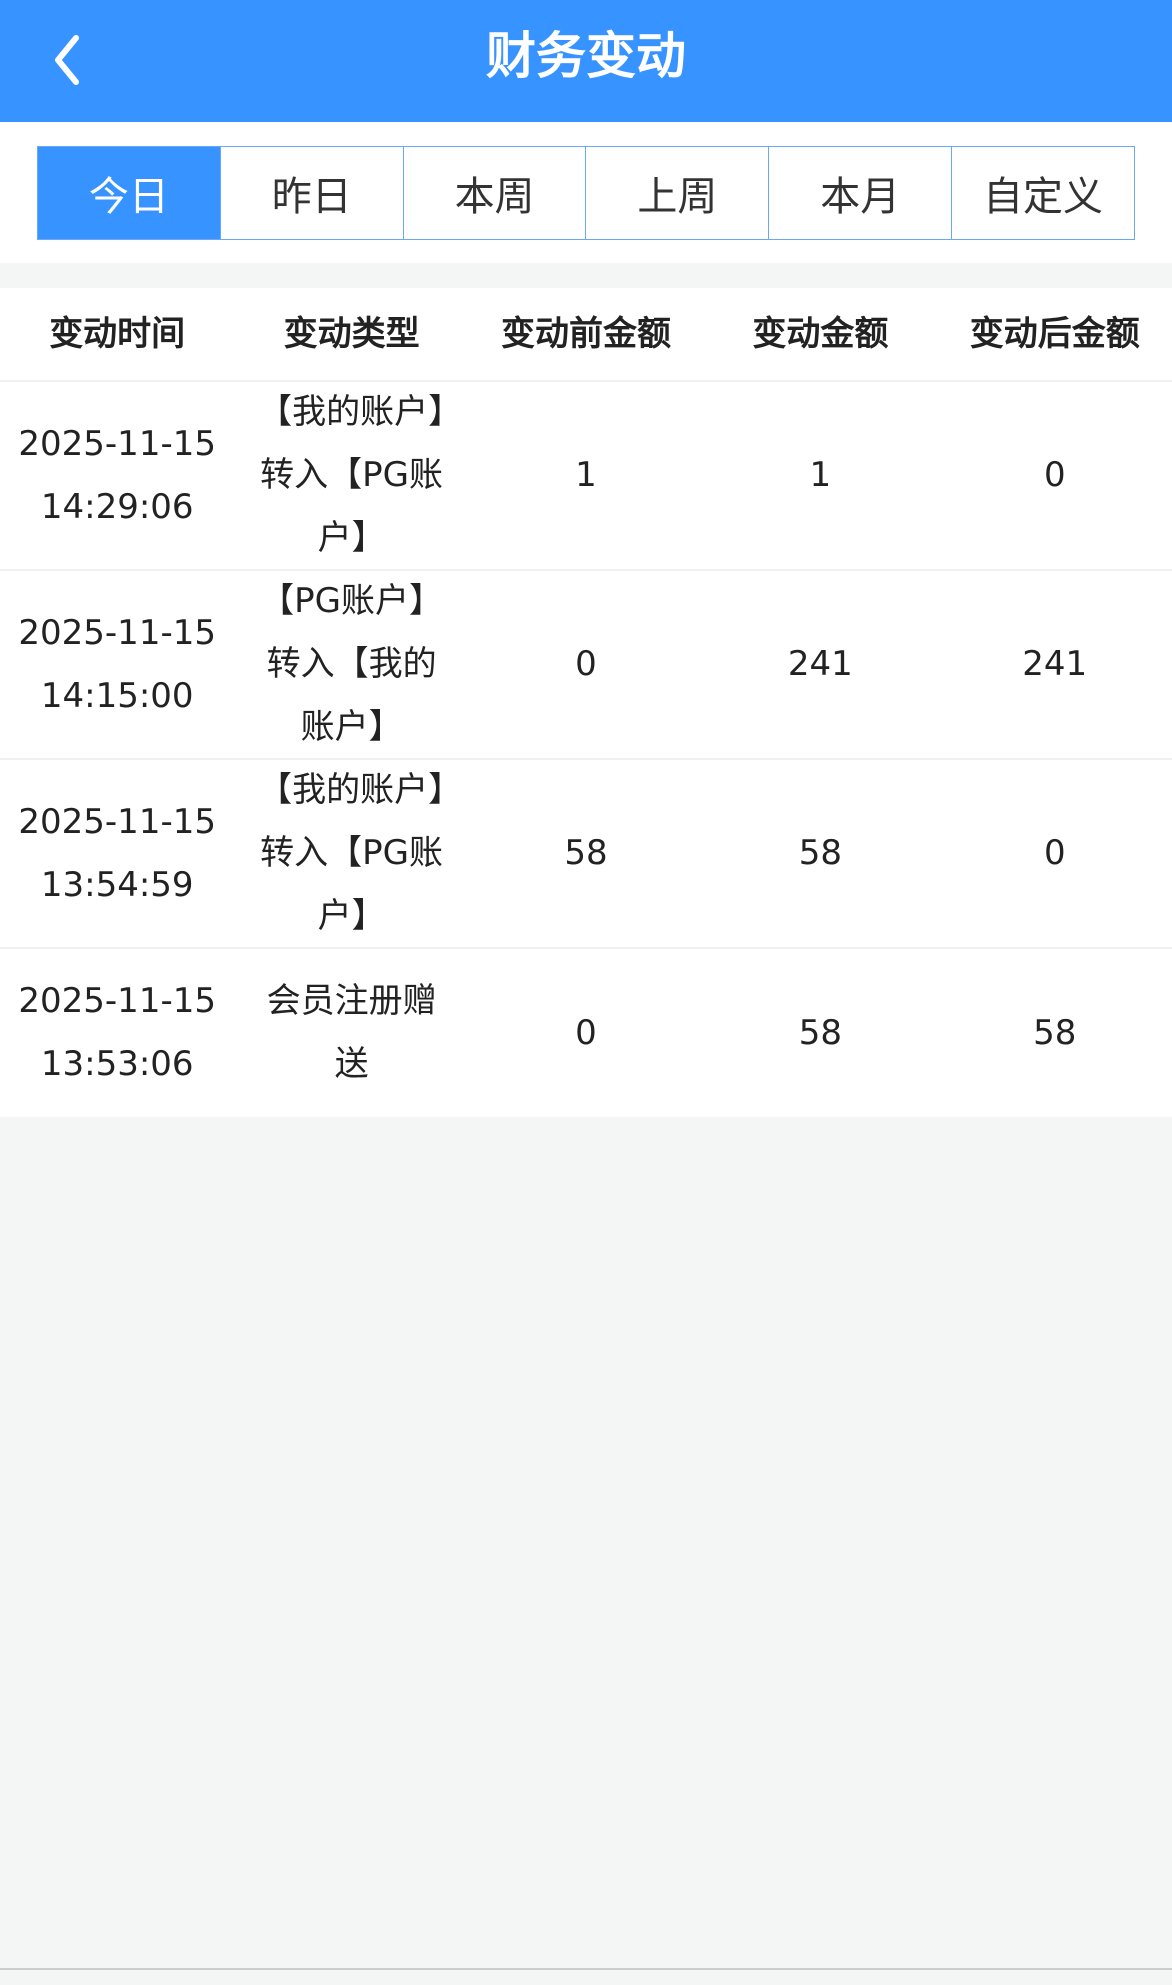 Image resolution: width=1172 pixels, height=1985 pixels. Describe the element at coordinates (129, 193) in the screenshot. I see `tab-today: 今日` at that location.